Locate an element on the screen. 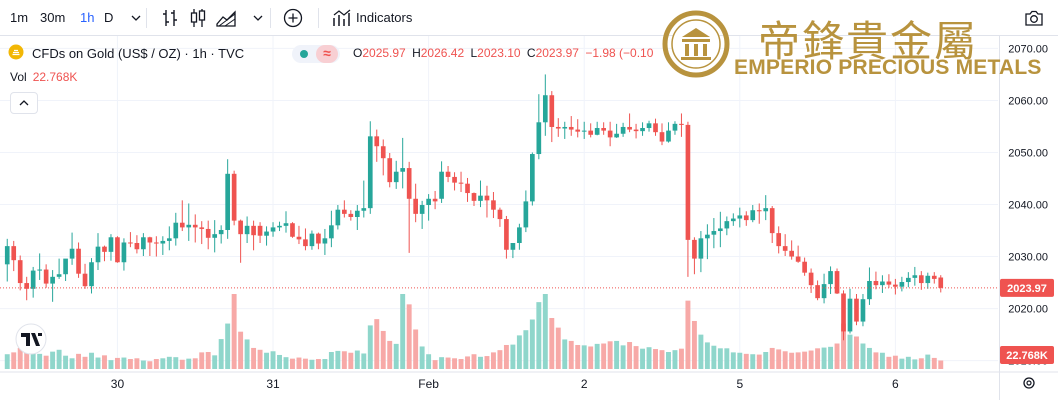 The image size is (1058, 400). timeframe-1m: 1m is located at coordinates (19, 17).